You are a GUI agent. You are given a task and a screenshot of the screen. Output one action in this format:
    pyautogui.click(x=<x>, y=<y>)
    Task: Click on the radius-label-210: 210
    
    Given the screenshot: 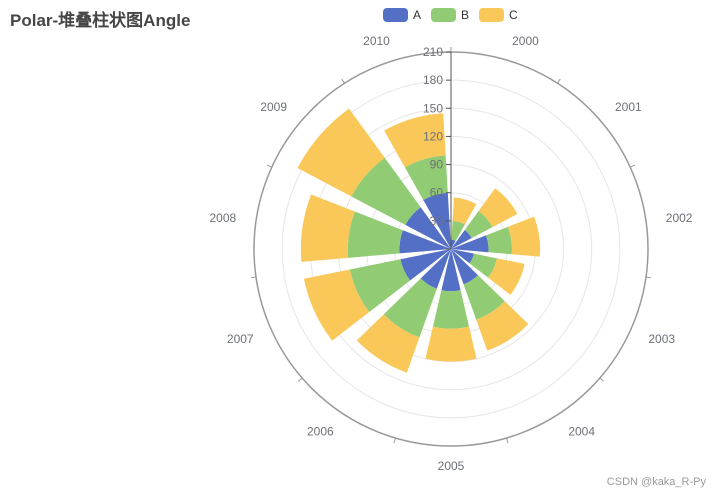 What is the action you would take?
    pyautogui.click(x=433, y=52)
    